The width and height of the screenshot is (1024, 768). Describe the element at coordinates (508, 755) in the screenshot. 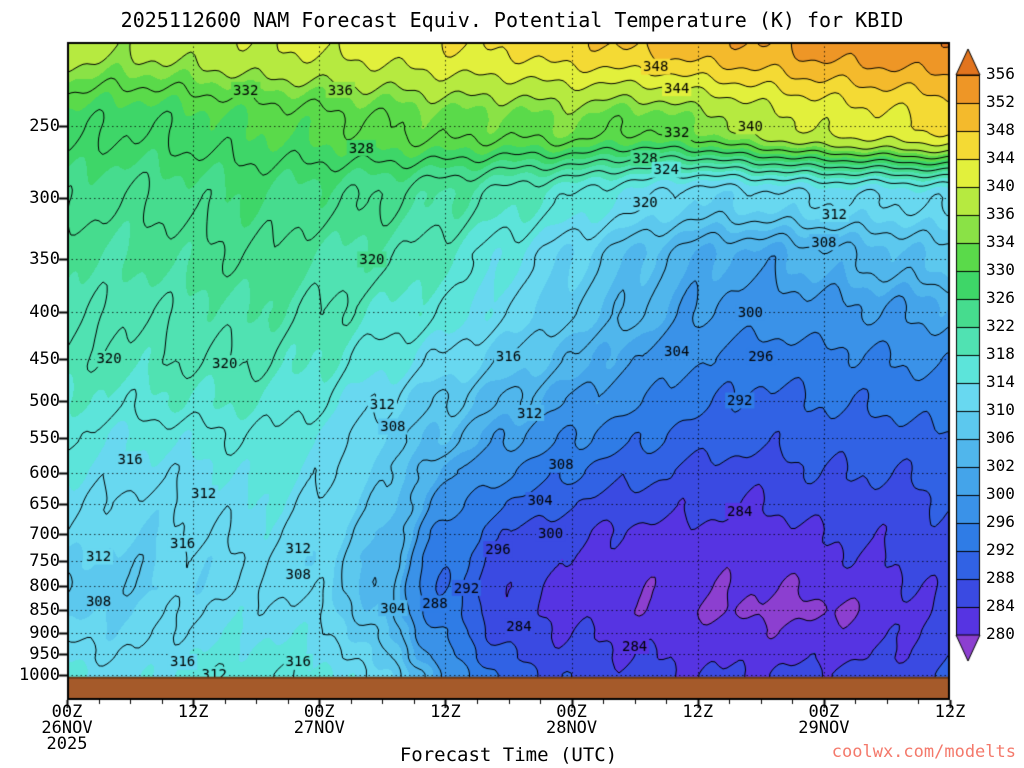

I see `x-axis-title: Forecast Time (UTC)` at that location.